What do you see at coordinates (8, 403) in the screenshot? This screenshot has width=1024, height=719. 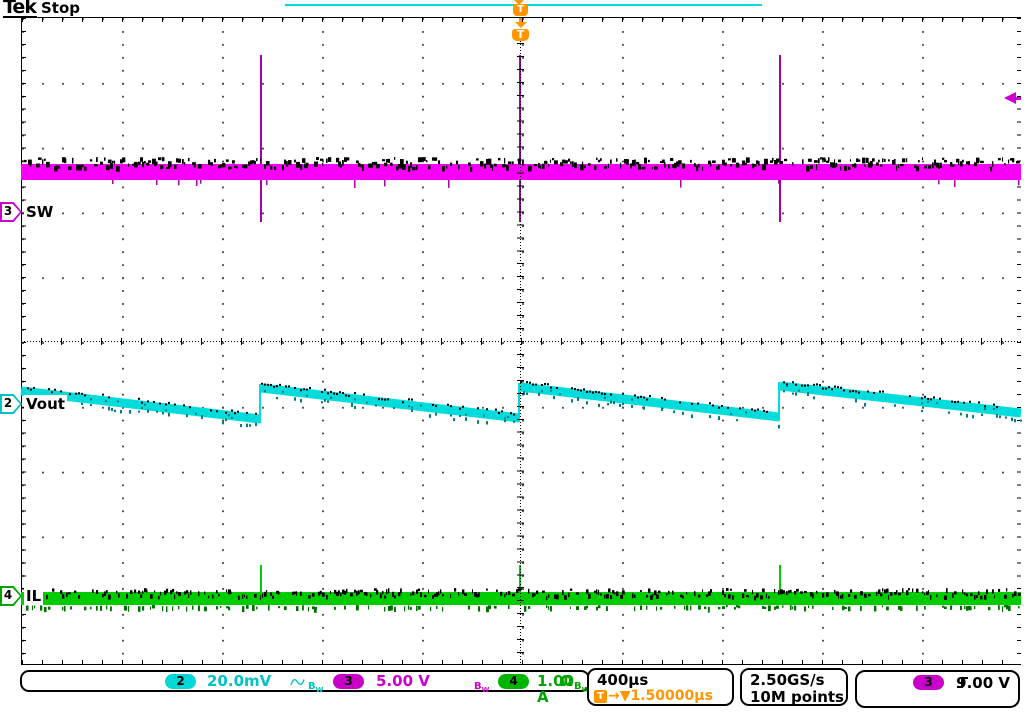 I see `channel-number: 2` at bounding box center [8, 403].